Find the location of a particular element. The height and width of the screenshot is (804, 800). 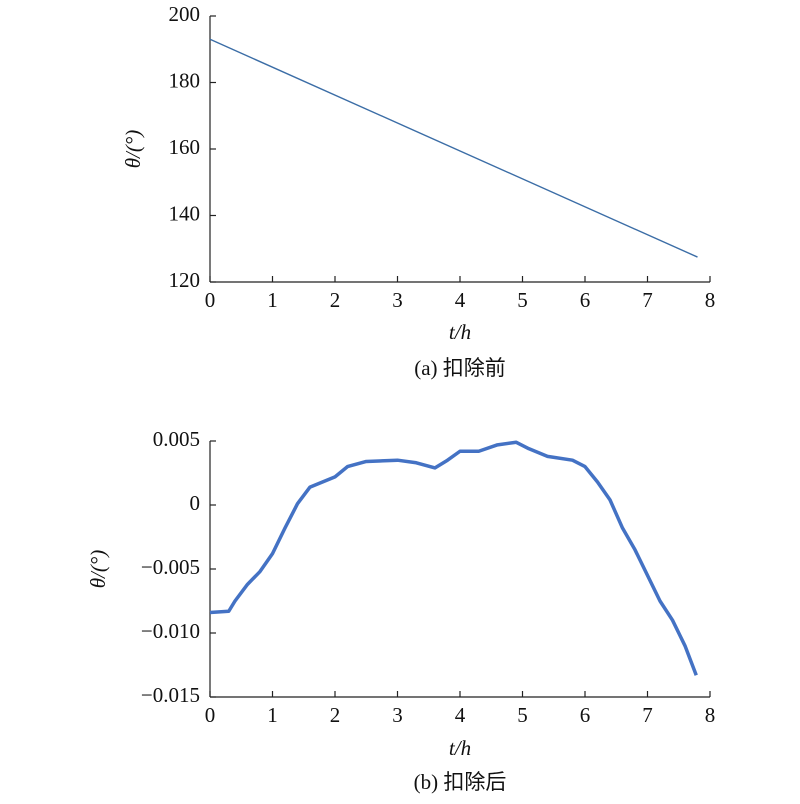

y-tick-label: 180 is located at coordinates (185, 80).